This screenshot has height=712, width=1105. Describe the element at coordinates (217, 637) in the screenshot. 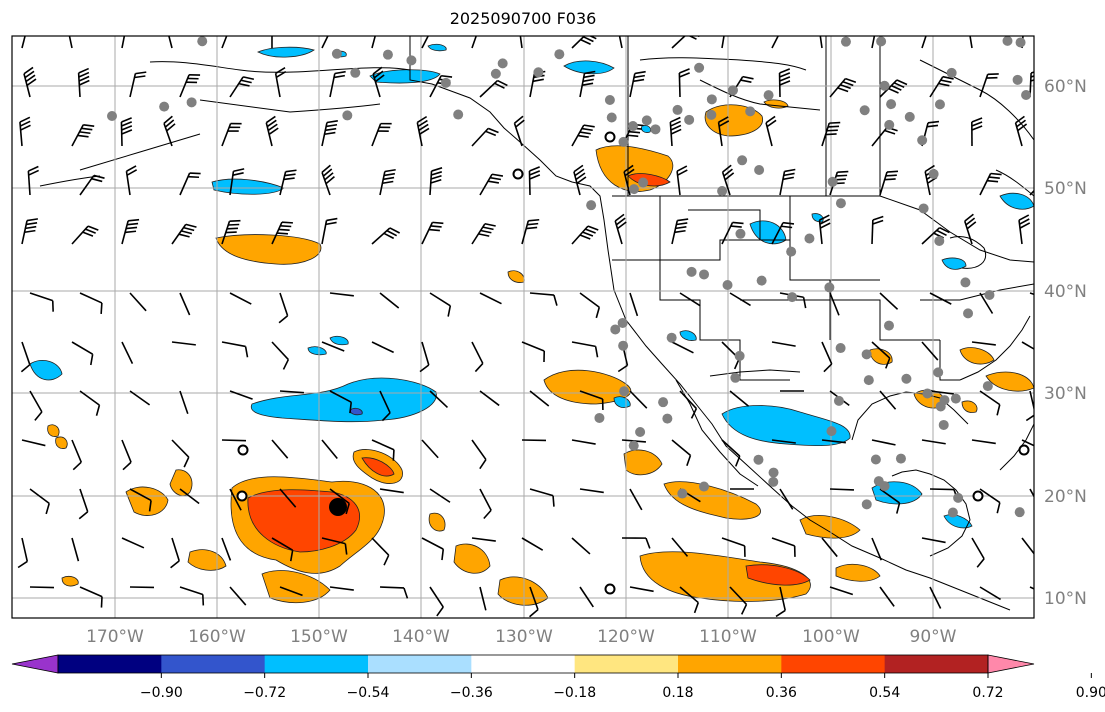

I see `lon-label: 160°W` at that location.